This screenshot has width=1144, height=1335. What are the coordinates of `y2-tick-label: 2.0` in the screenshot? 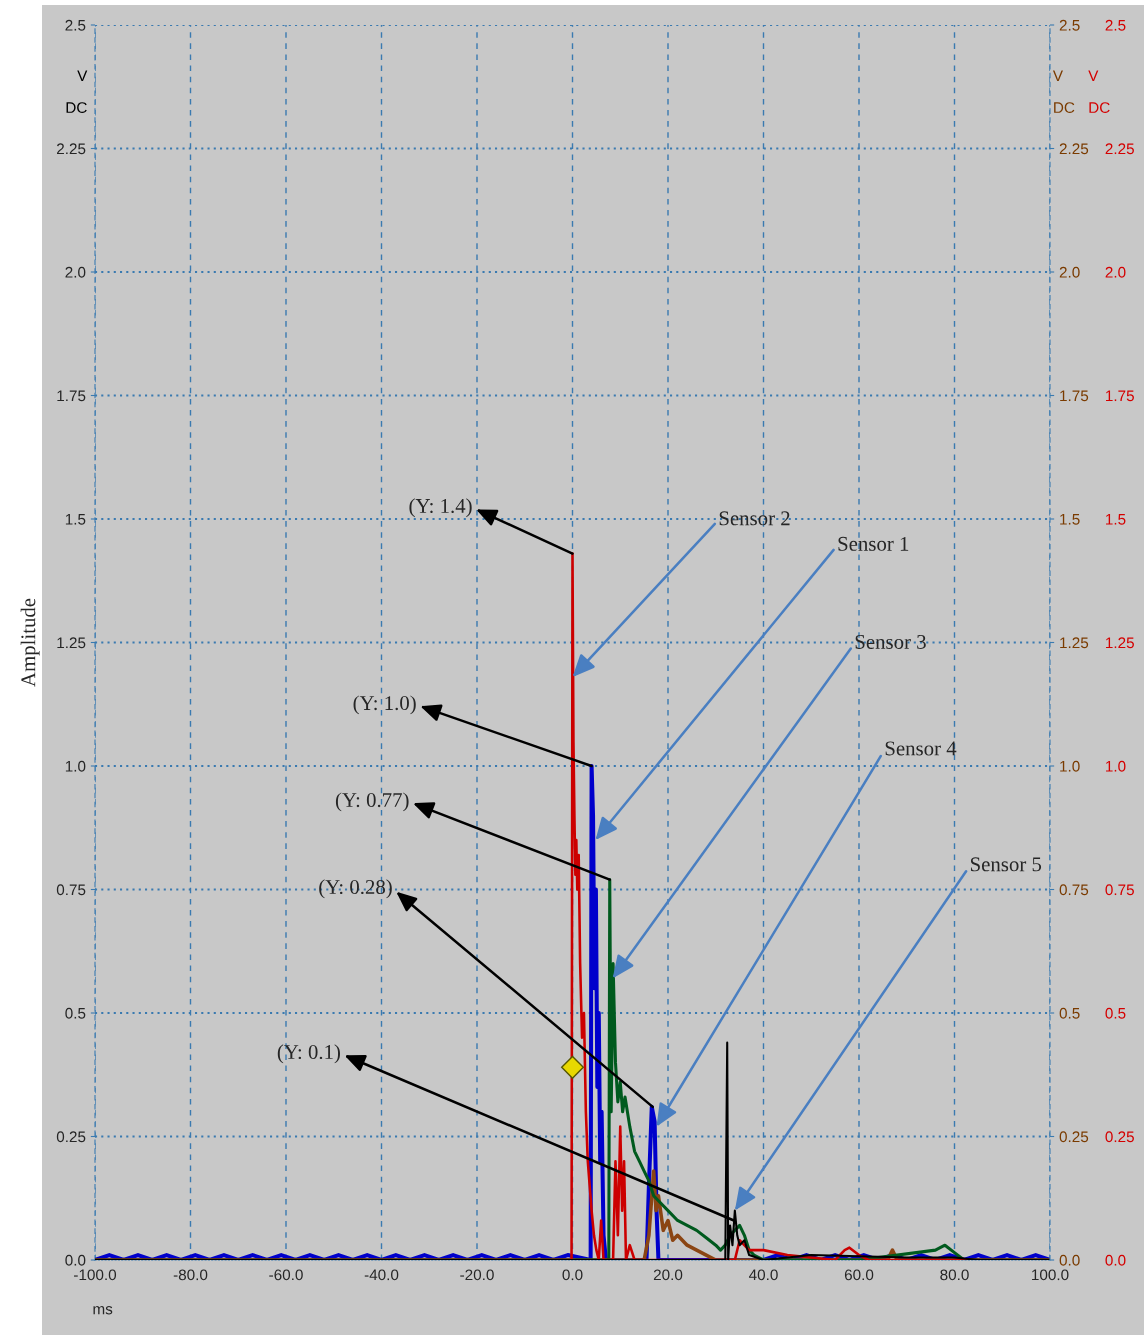 It's located at (1069, 272).